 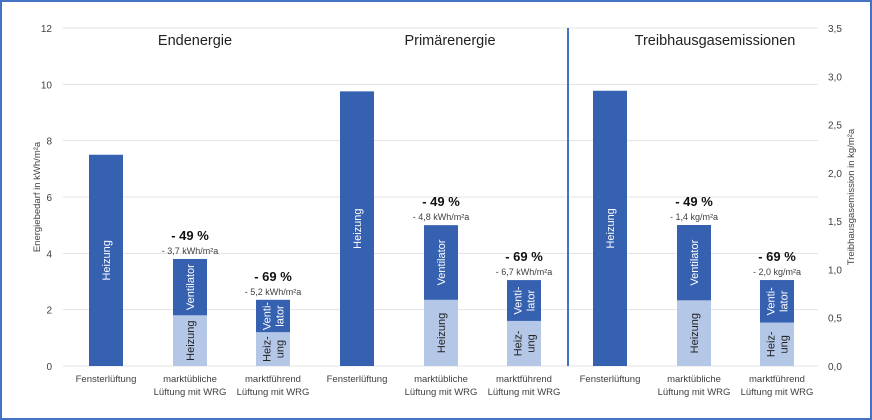 I want to click on reduction-absolute: - 2,0 kg/m²a, so click(x=777, y=272).